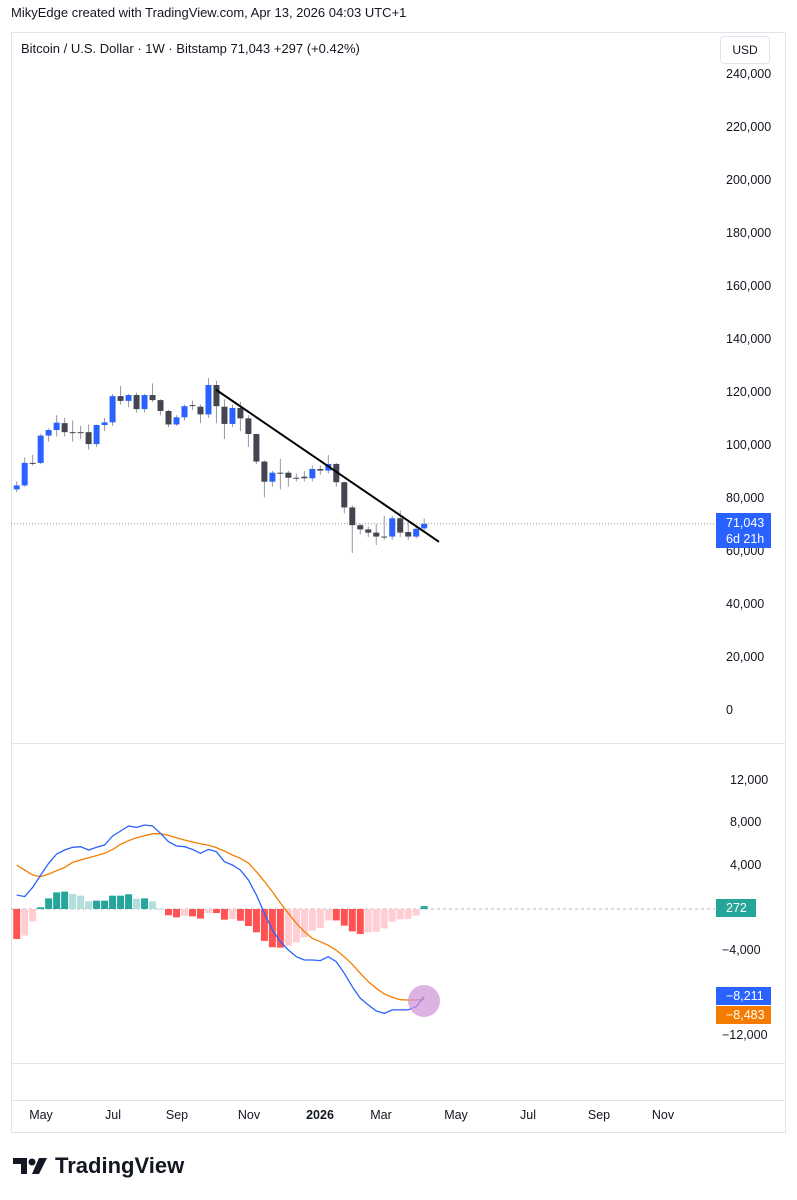  Describe the element at coordinates (249, 1115) in the screenshot. I see `time-axis-label: Nov` at that location.